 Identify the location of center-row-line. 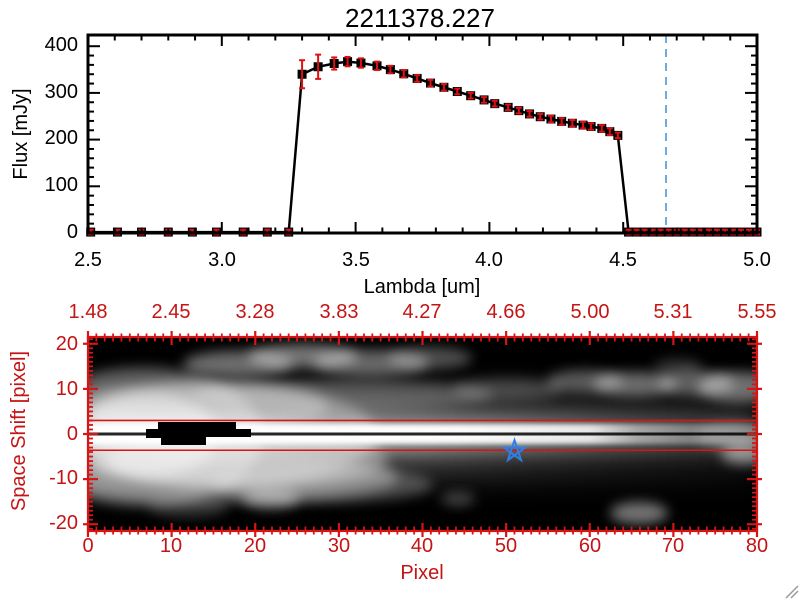
(422, 434).